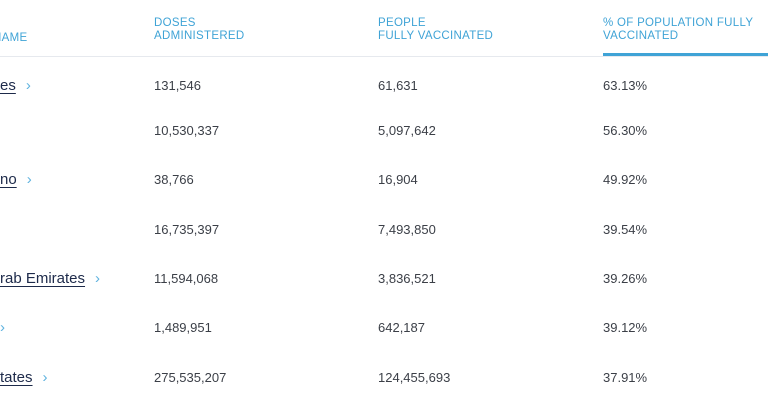 The height and width of the screenshot is (400, 768). I want to click on doses-value: 275,535,207, so click(190, 377).